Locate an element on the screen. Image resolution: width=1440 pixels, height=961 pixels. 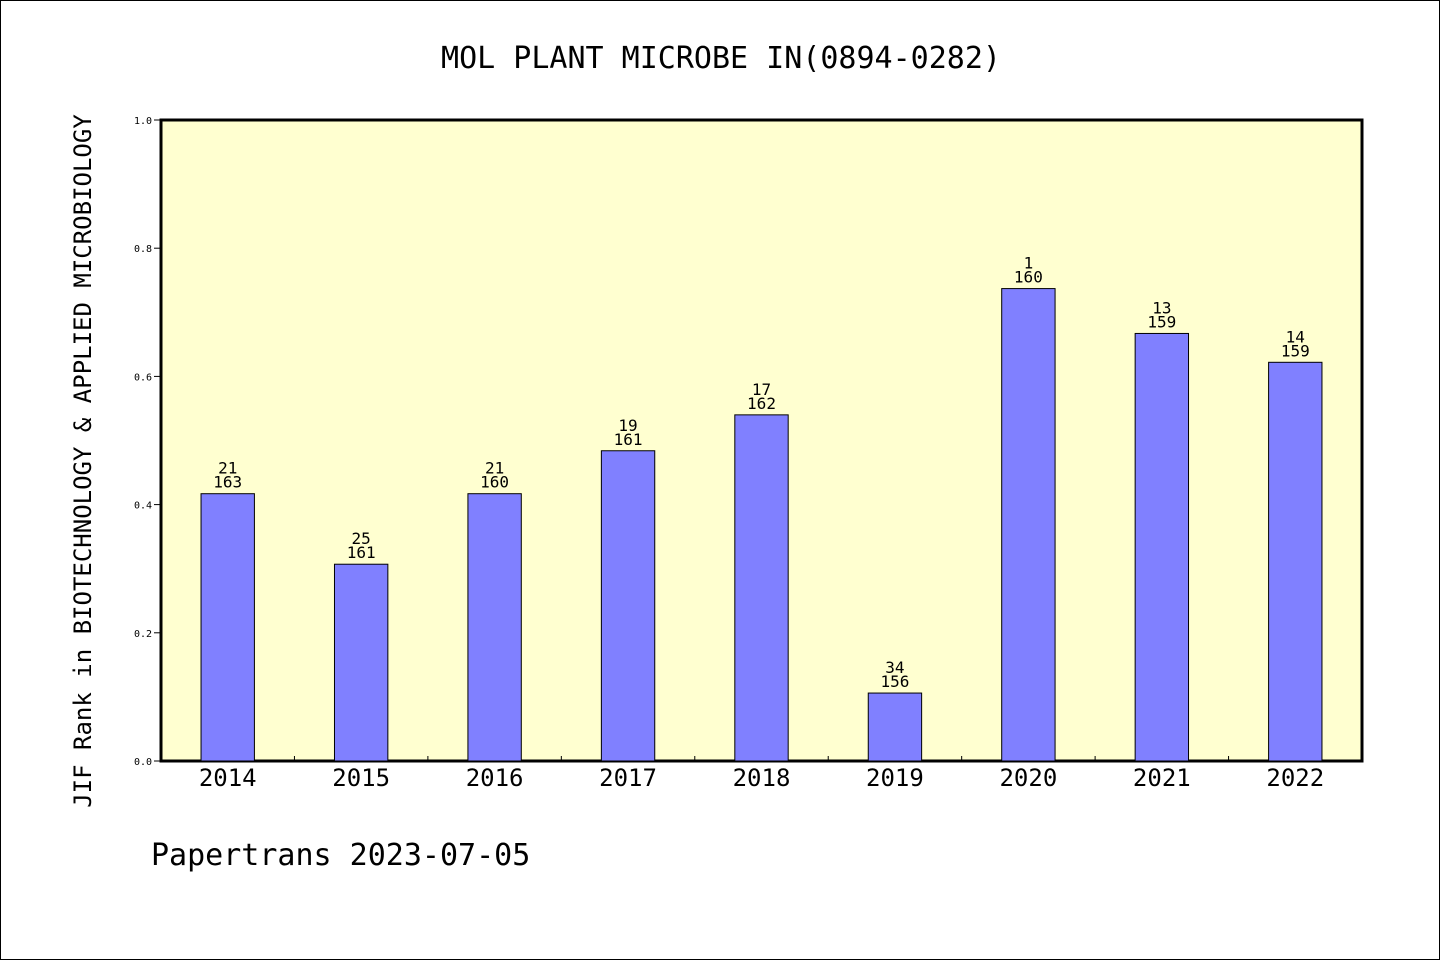
chart-title: MOL PLANT MICROBE IN(0894-0282) is located at coordinates (721, 58).